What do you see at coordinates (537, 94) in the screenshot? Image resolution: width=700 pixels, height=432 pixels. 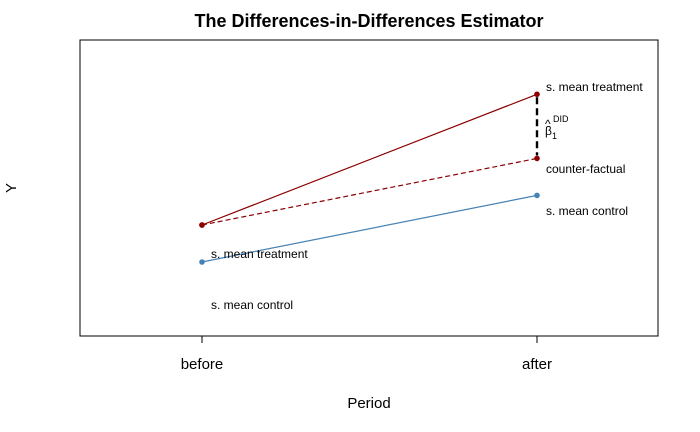 I see `point-s-mean-treatment-after` at bounding box center [537, 94].